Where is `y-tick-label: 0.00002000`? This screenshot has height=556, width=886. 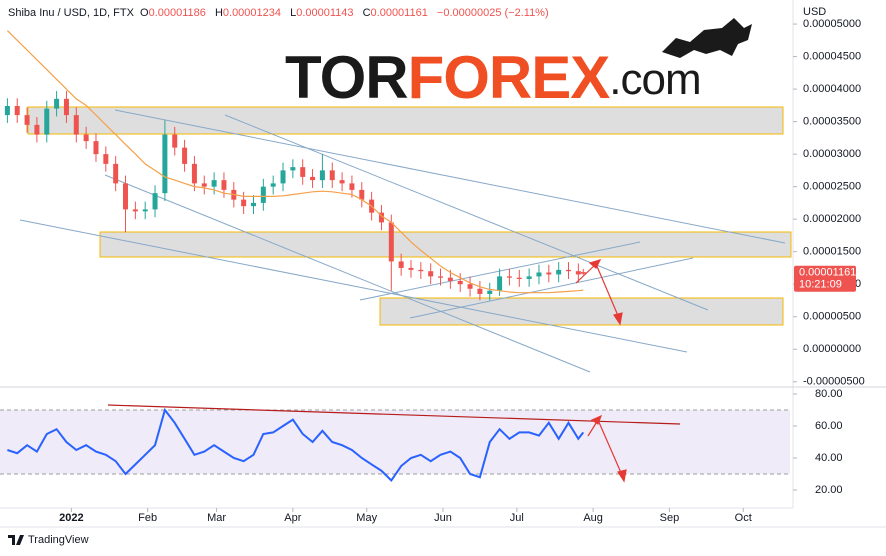
y-tick-label: 0.00002000 is located at coordinates (832, 219).